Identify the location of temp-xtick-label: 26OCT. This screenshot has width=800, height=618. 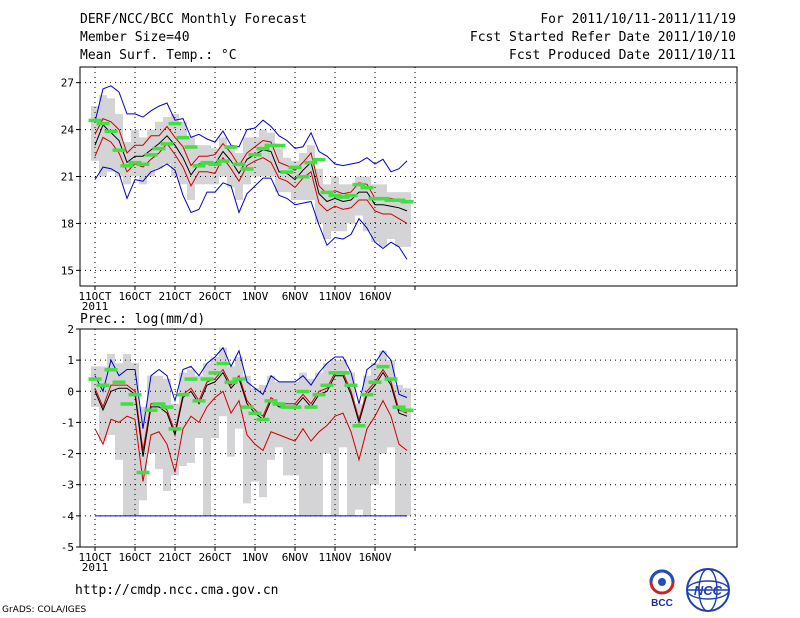
(214, 296).